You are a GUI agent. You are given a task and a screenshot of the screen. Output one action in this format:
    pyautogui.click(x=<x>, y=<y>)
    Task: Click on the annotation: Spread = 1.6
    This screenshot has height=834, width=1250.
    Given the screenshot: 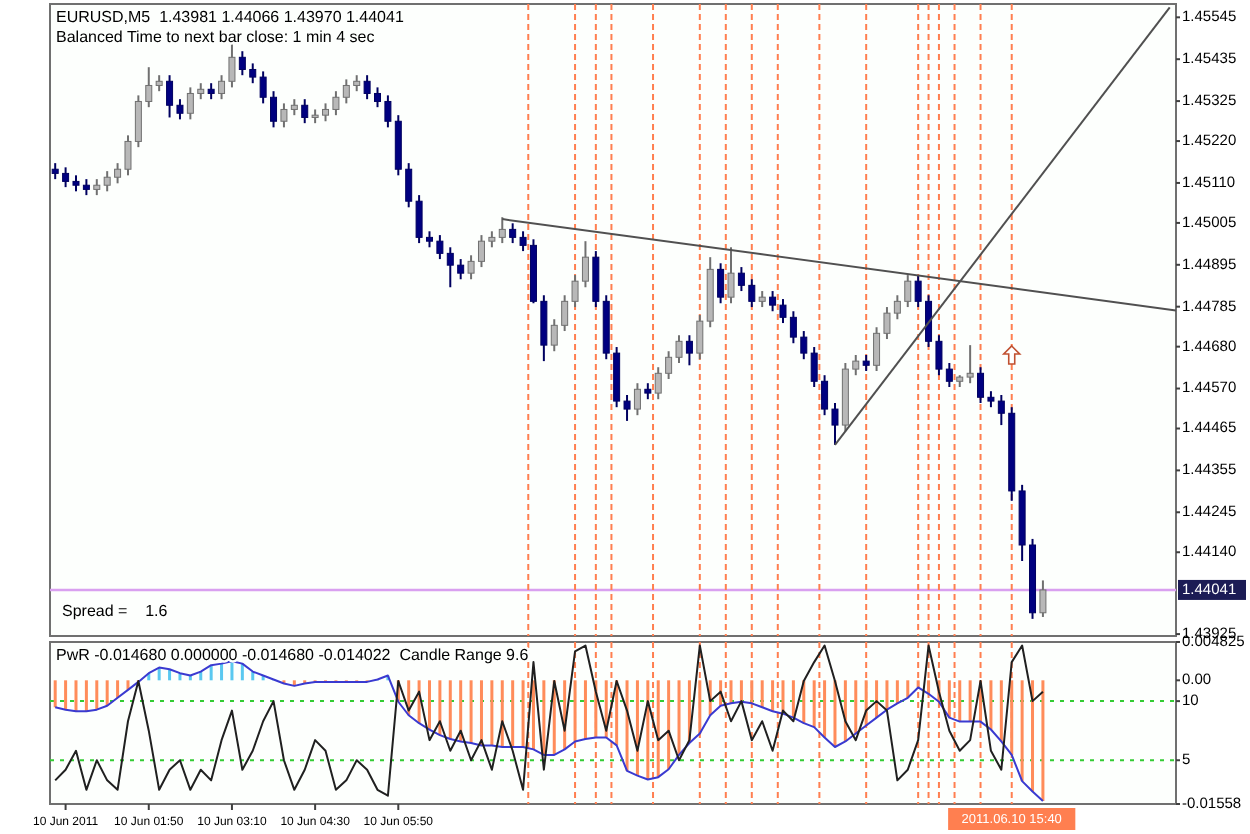 What is the action you would take?
    pyautogui.click(x=115, y=611)
    